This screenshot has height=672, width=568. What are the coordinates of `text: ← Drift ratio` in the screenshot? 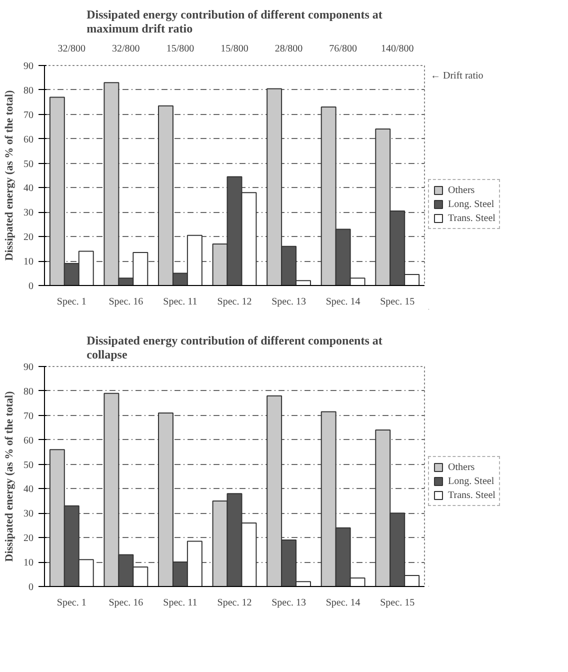 It's located at (457, 76).